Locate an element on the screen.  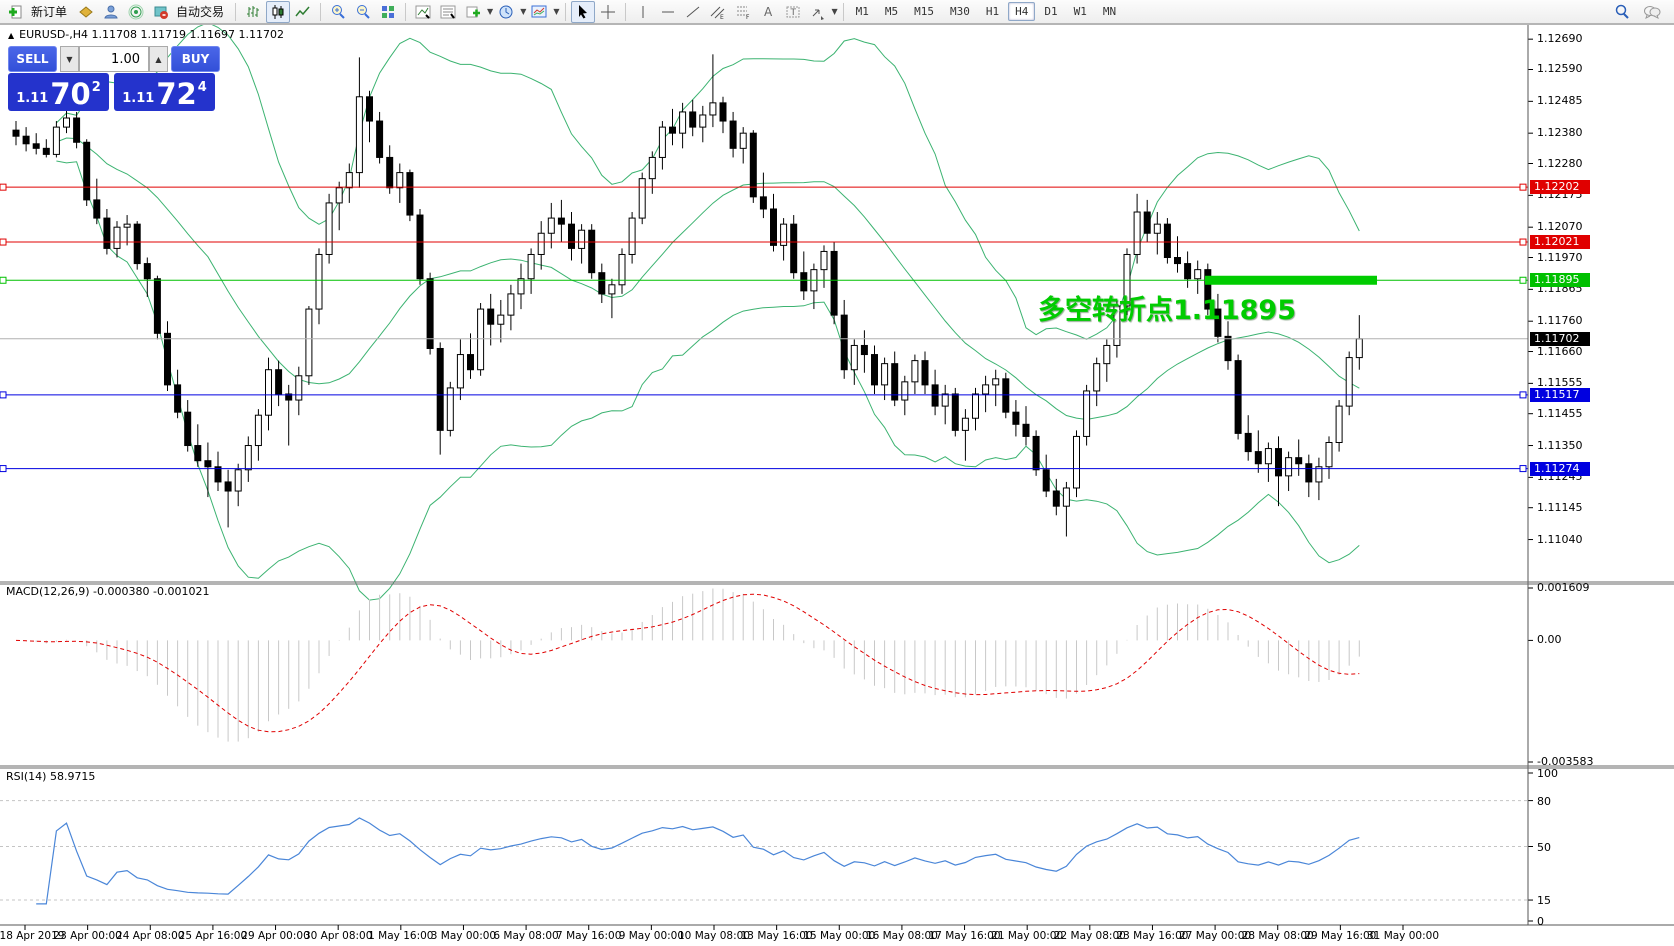
price-tick-1.12485: 1.12485 is located at coordinates (1560, 101).